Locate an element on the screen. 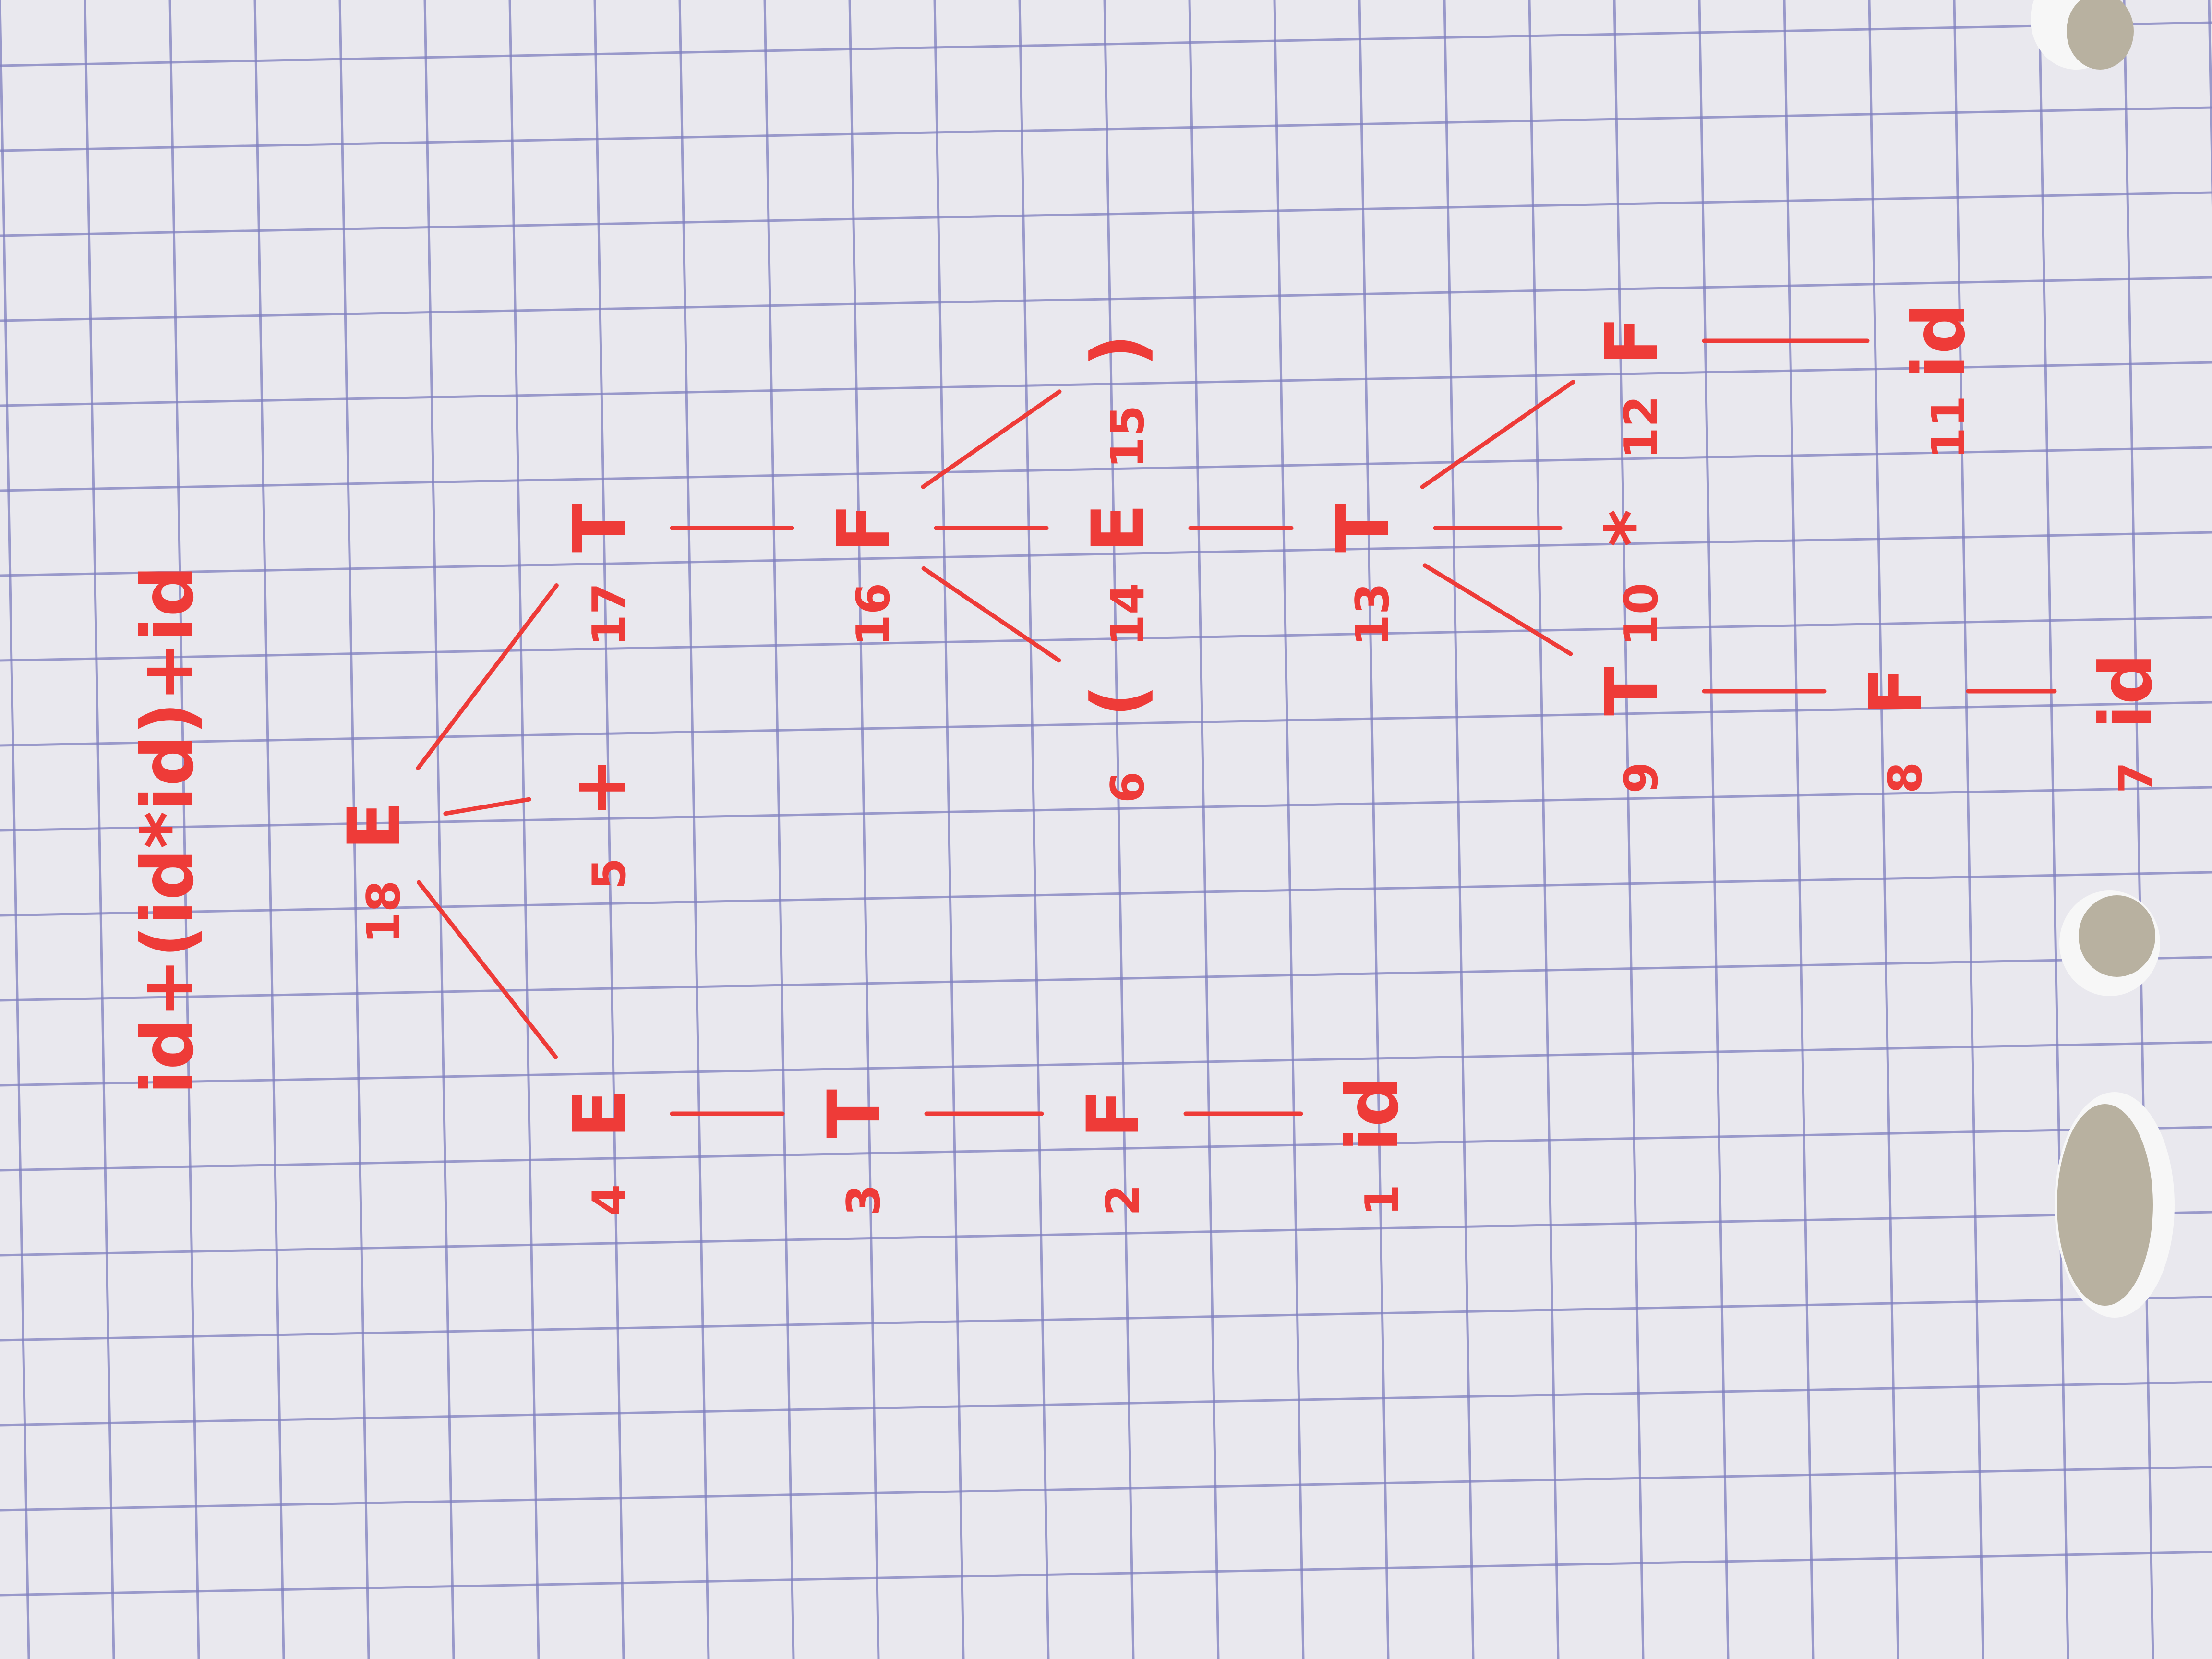 This screenshot has width=2212, height=1659. tree-node-n17: T 17 is located at coordinates (600, 575).